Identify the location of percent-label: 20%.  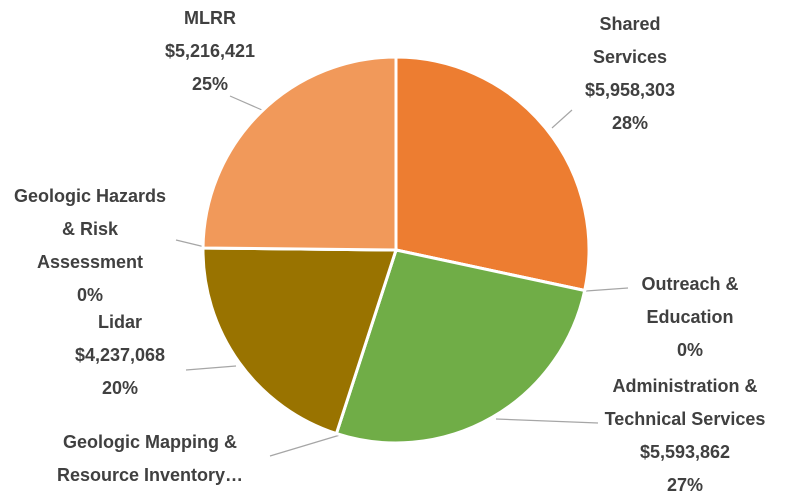
(120, 388).